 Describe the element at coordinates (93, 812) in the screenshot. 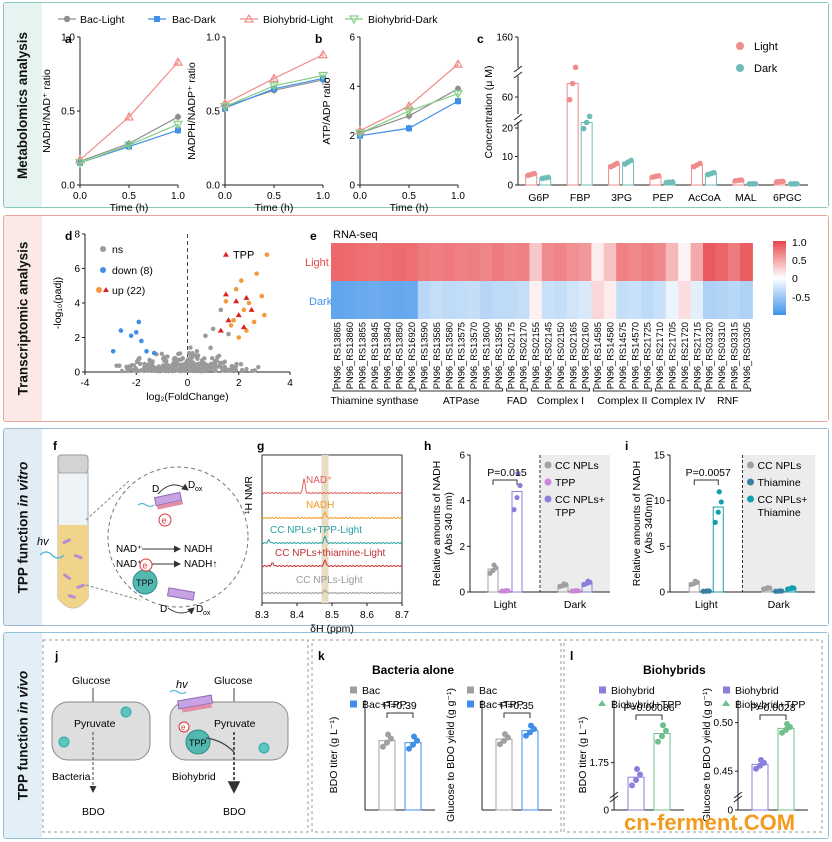

I see `svg-text: BDO` at that location.